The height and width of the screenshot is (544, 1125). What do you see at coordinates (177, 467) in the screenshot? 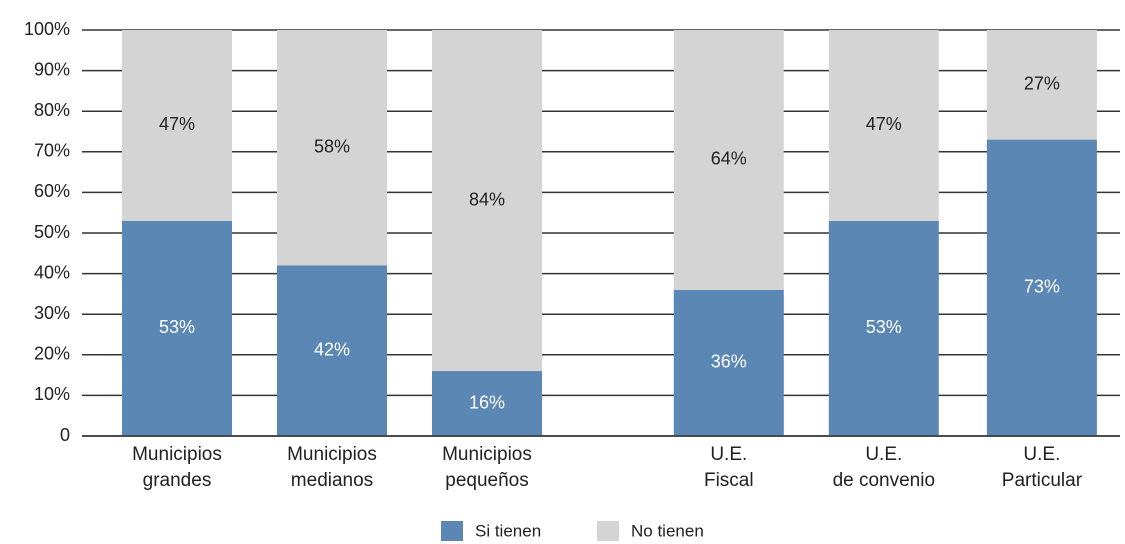
I see `x-tick-label: Municipios grandes` at bounding box center [177, 467].